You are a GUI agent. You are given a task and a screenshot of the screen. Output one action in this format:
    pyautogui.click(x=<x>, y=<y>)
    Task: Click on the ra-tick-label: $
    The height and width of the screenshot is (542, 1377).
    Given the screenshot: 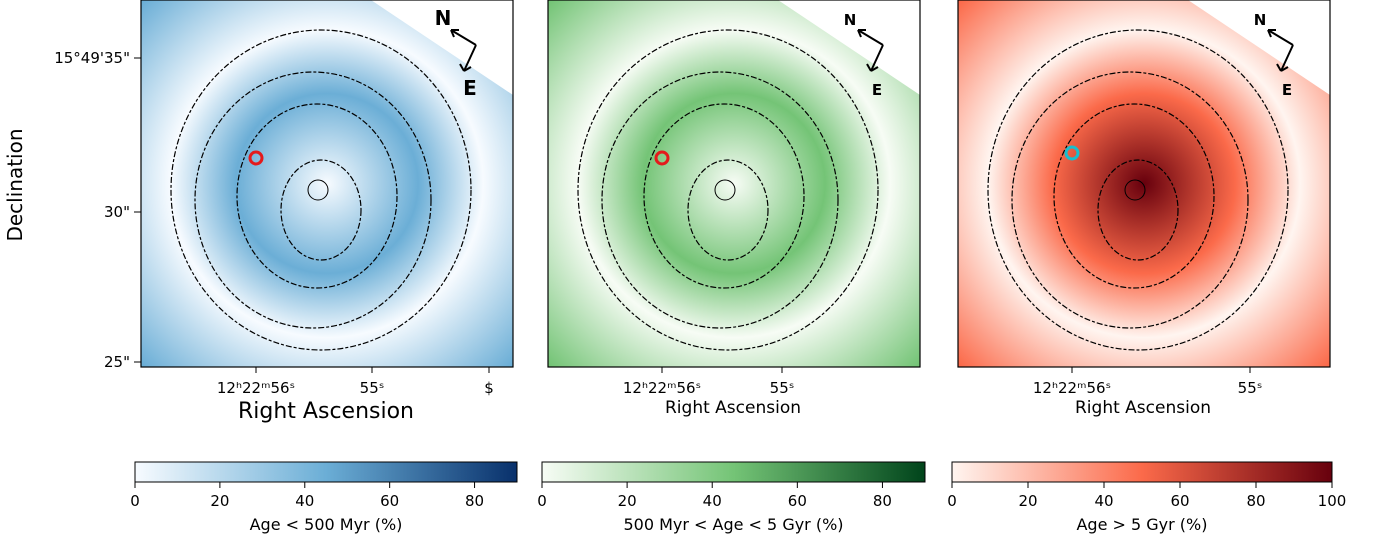 What is the action you would take?
    pyautogui.click(x=489, y=388)
    